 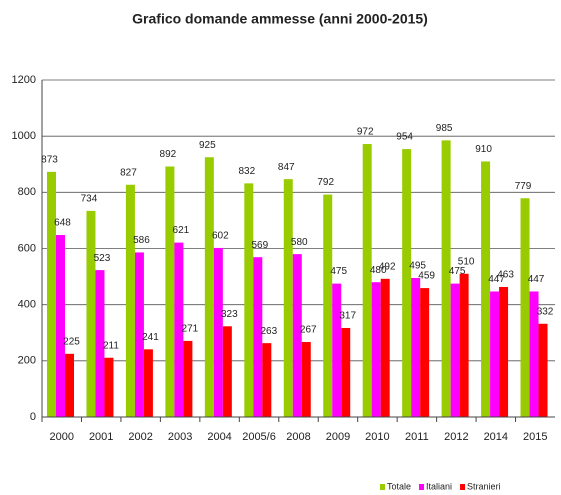 What do you see at coordinates (484, 486) in the screenshot?
I see `legend-label: Stranieri` at bounding box center [484, 486].